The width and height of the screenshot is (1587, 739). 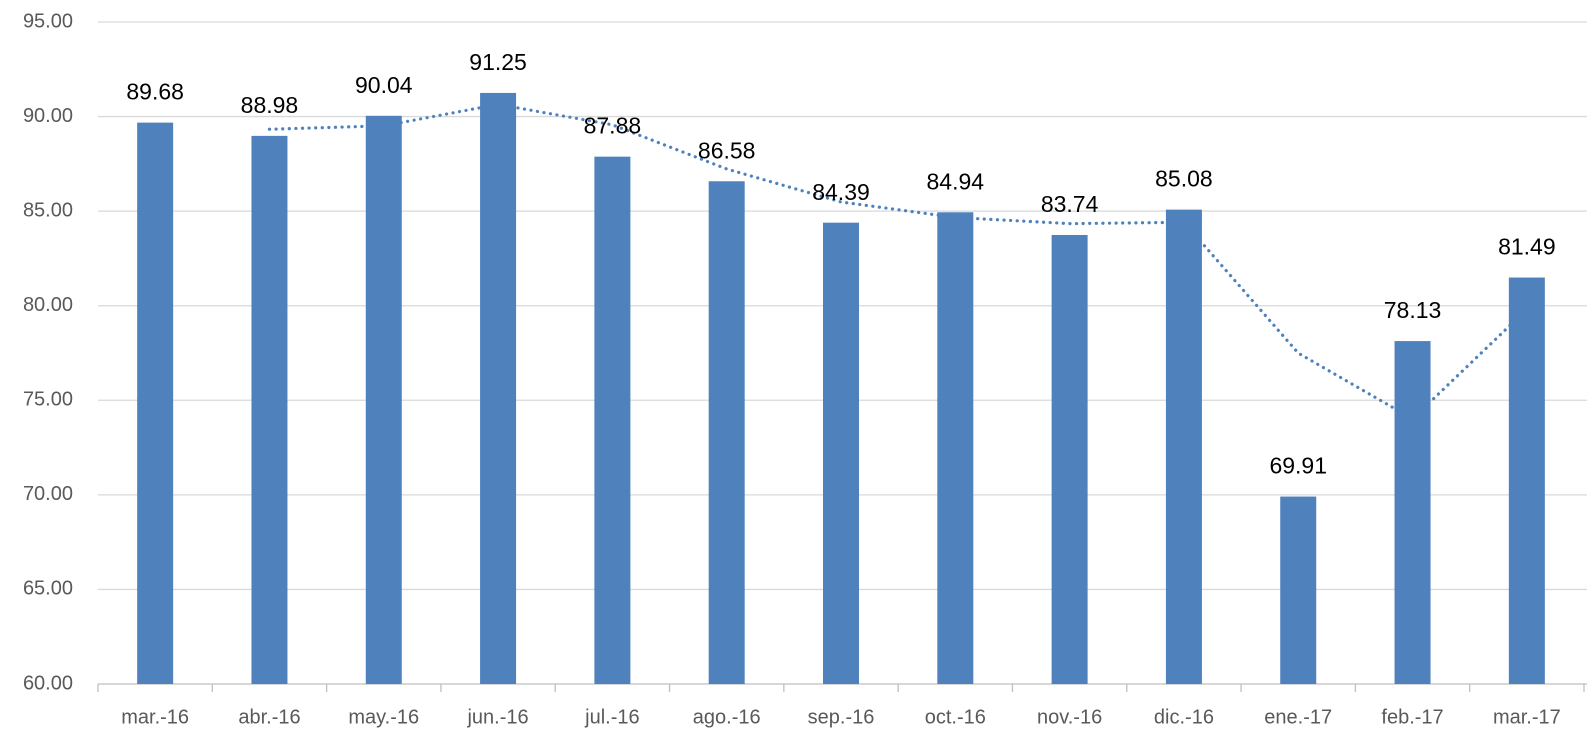 I want to click on data-label: 88.98, so click(x=270, y=105).